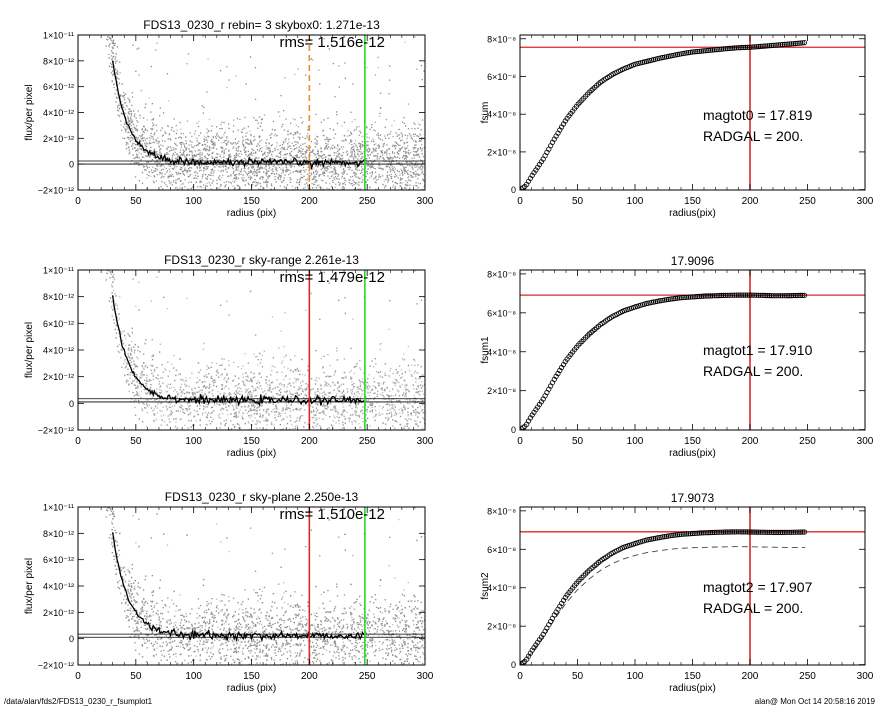 The image size is (885, 708). Describe the element at coordinates (251, 453) in the screenshot. I see `x-axis-label: radius (pix)` at that location.